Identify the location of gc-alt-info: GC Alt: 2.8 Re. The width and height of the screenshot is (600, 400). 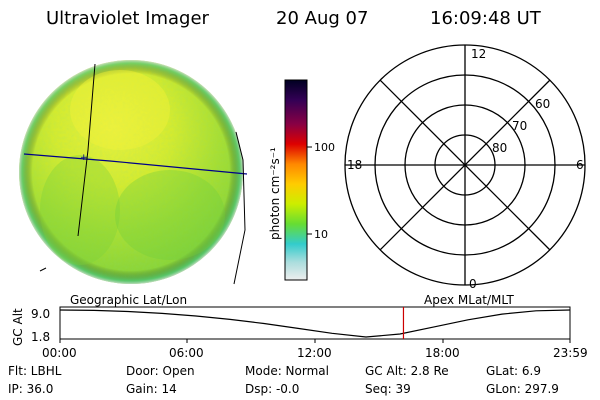
(407, 371).